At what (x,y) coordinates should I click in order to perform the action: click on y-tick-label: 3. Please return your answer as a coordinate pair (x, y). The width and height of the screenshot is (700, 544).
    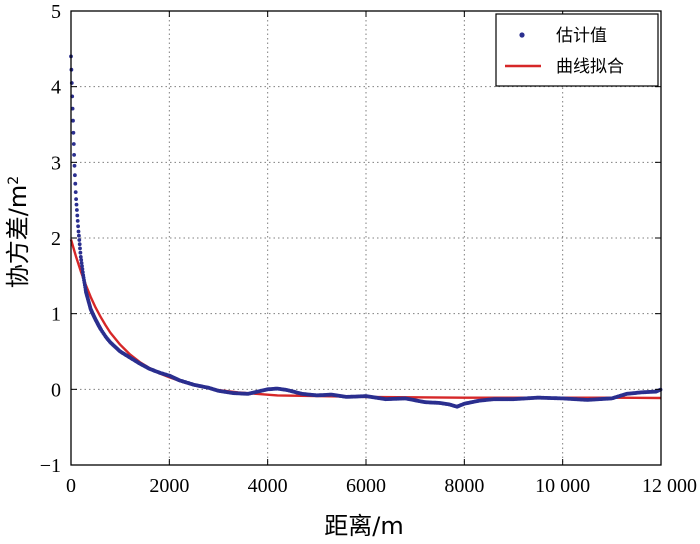
    Looking at the image, I should click on (56, 163).